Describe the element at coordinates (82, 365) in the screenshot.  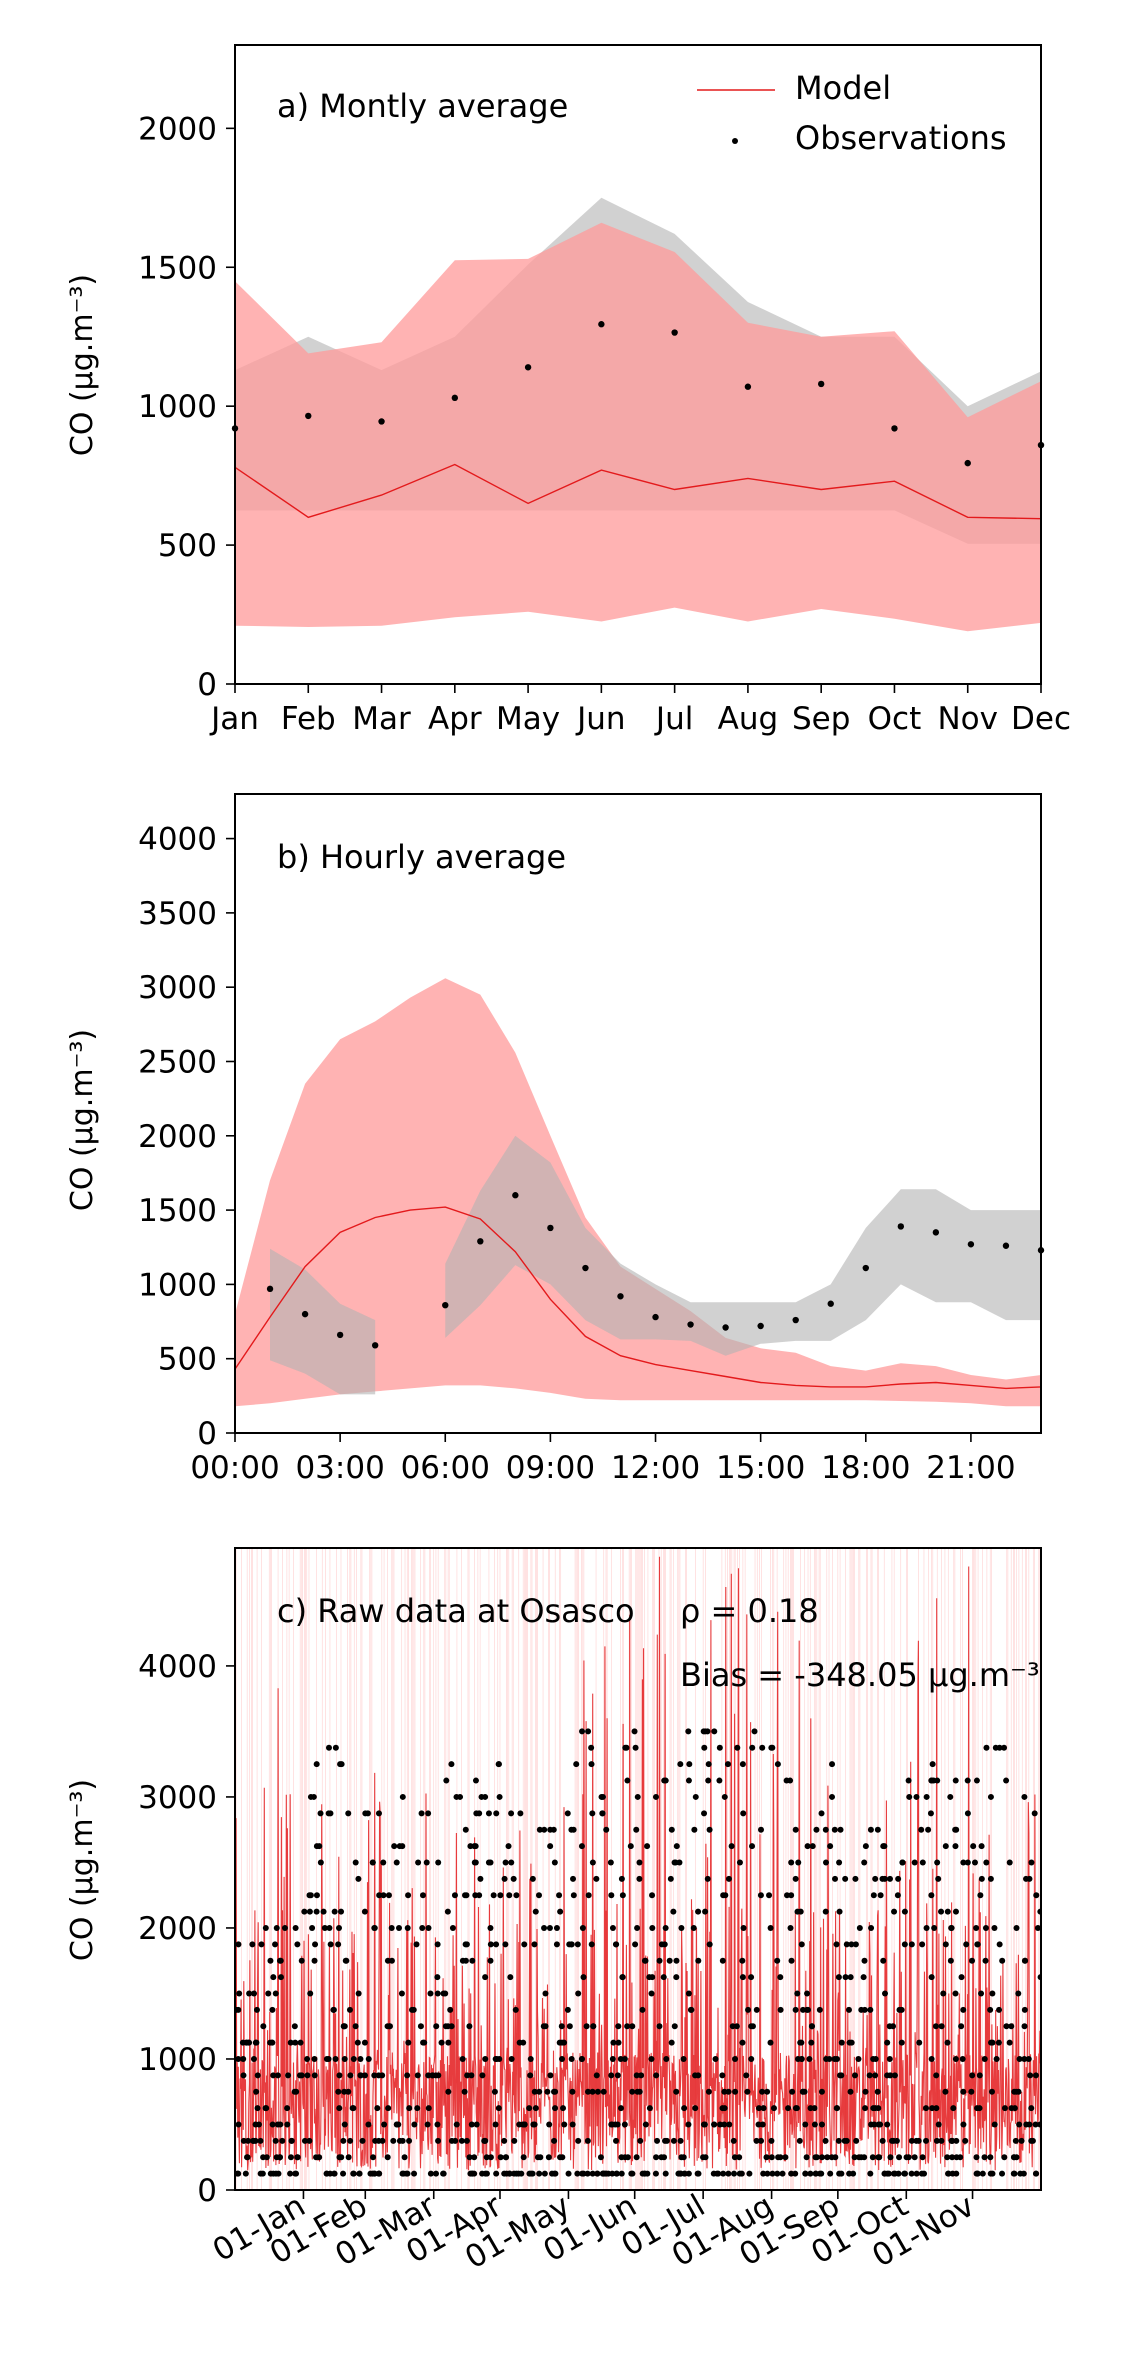
I see `a-y-axis-label: CO (μg.m⁻³)` at that location.